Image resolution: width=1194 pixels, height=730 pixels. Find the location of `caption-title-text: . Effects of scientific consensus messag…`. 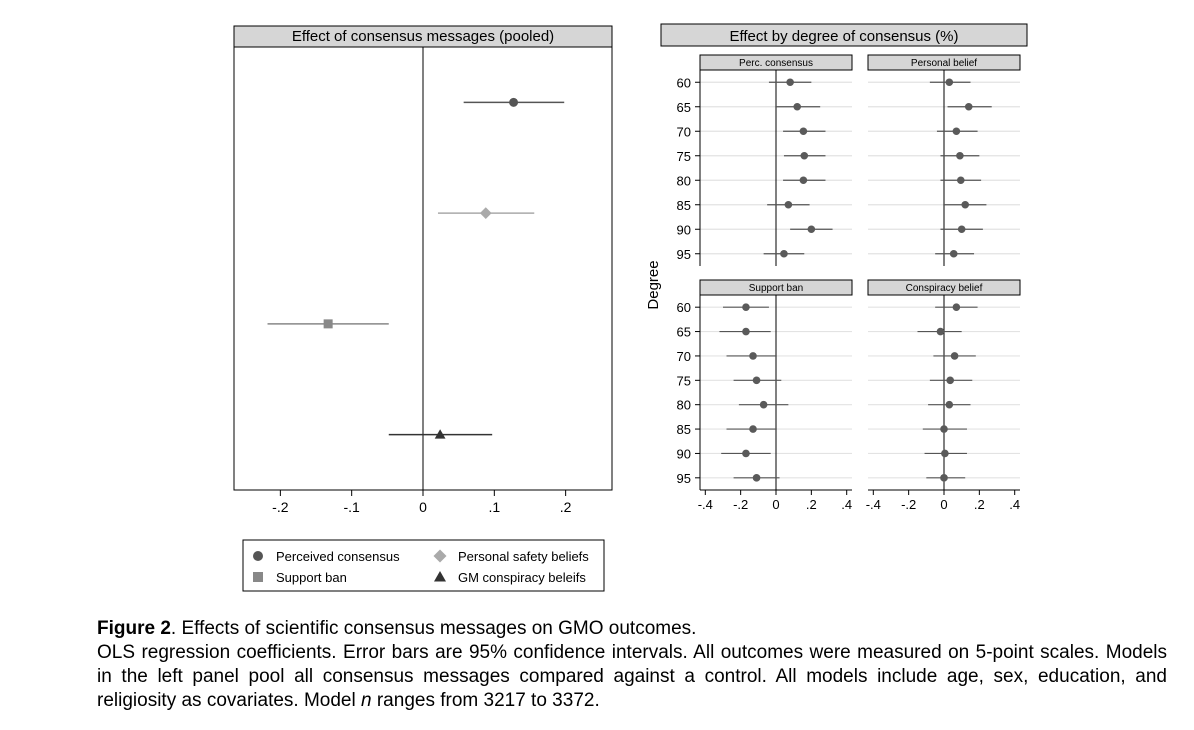

caption-title-text: . Effects of scientific consensus messag… is located at coordinates (433, 628).